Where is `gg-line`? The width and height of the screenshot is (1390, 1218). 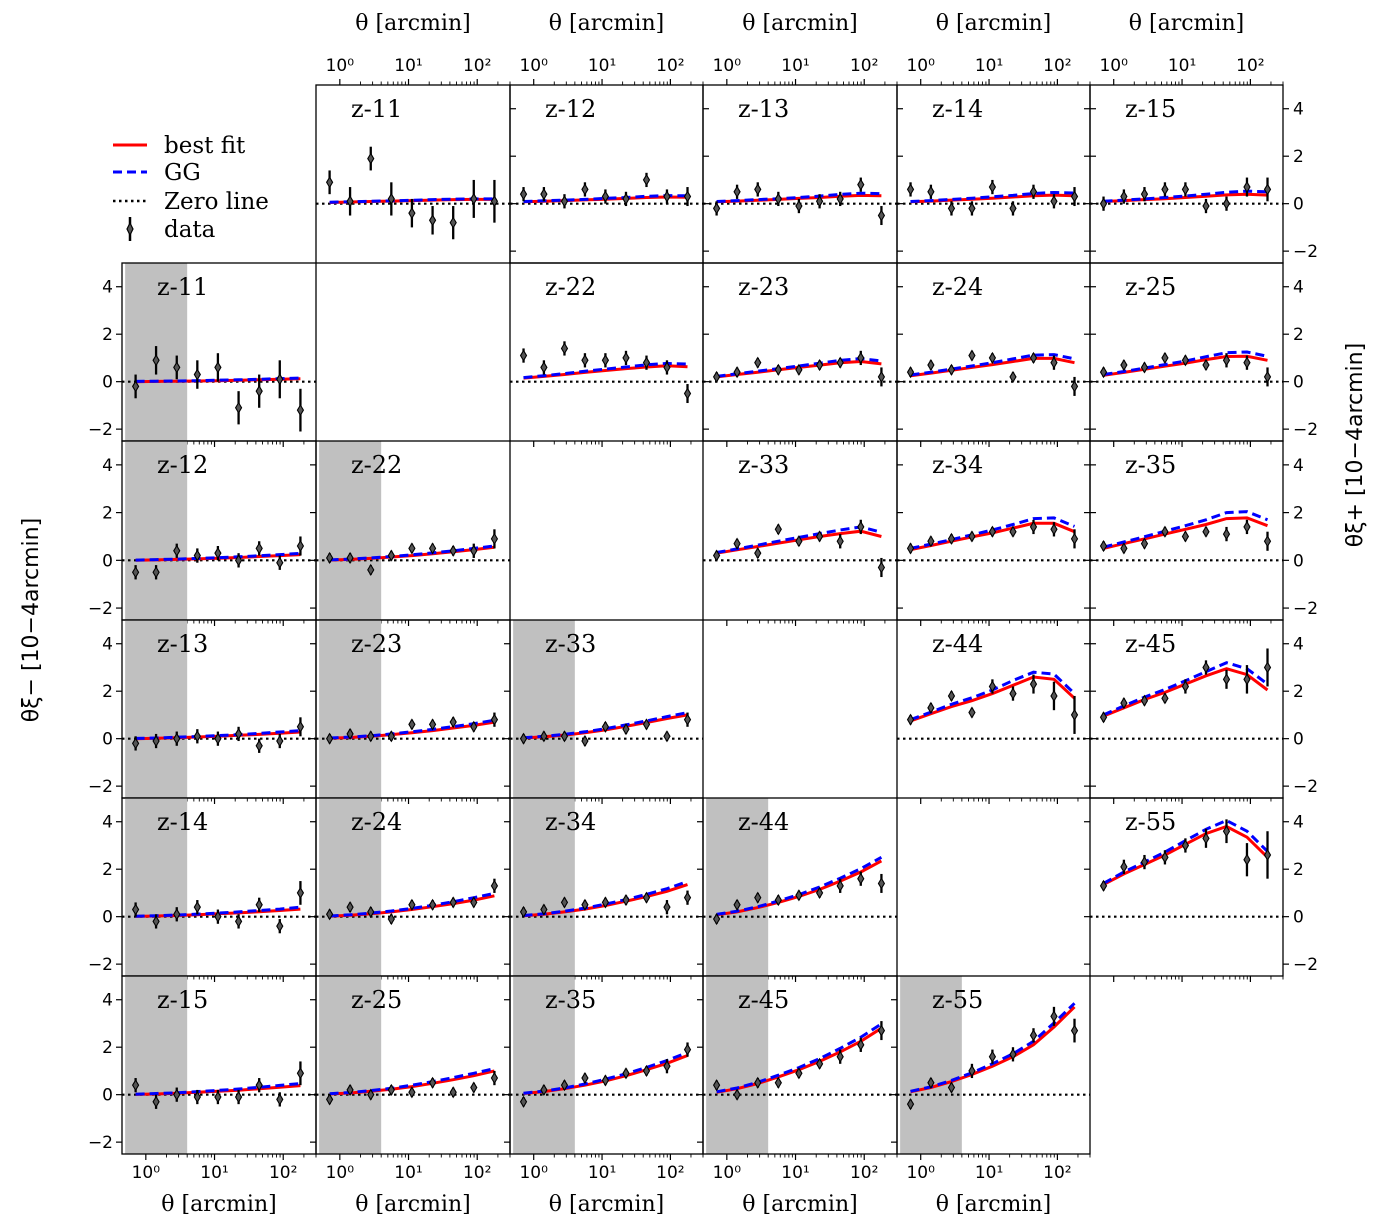 gg-line is located at coordinates (993, 533).